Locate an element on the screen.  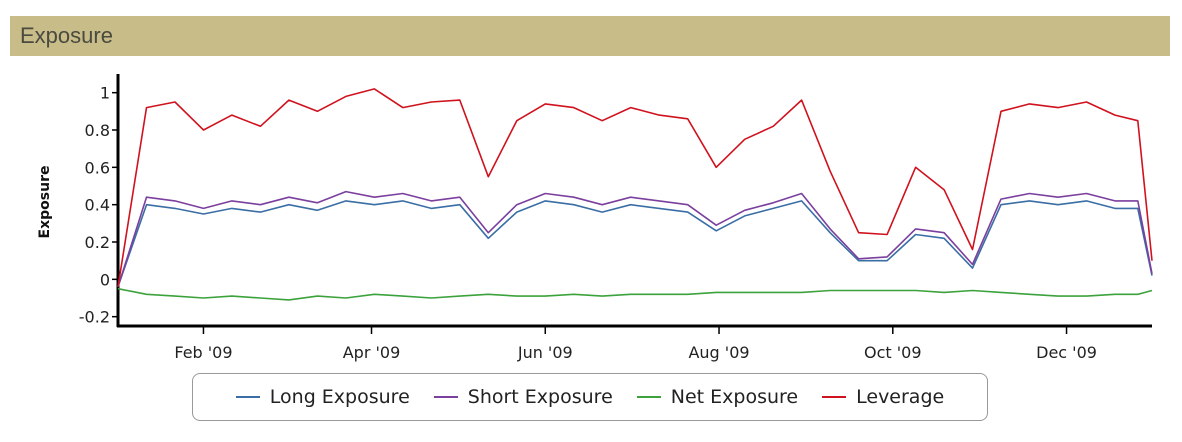
x-tick-label: Aug '09 is located at coordinates (718, 352).